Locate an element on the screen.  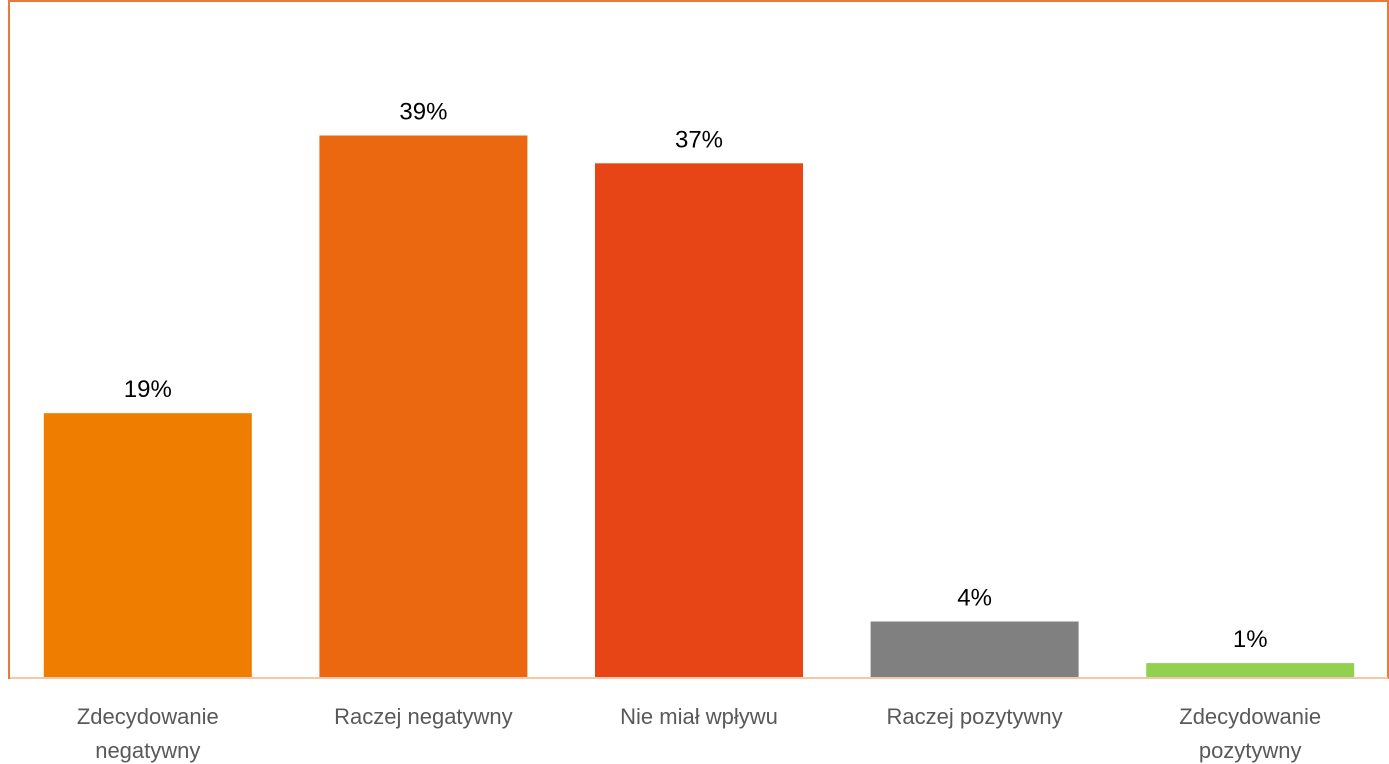
category-label-line: Raczej pozytywny is located at coordinates (975, 716).